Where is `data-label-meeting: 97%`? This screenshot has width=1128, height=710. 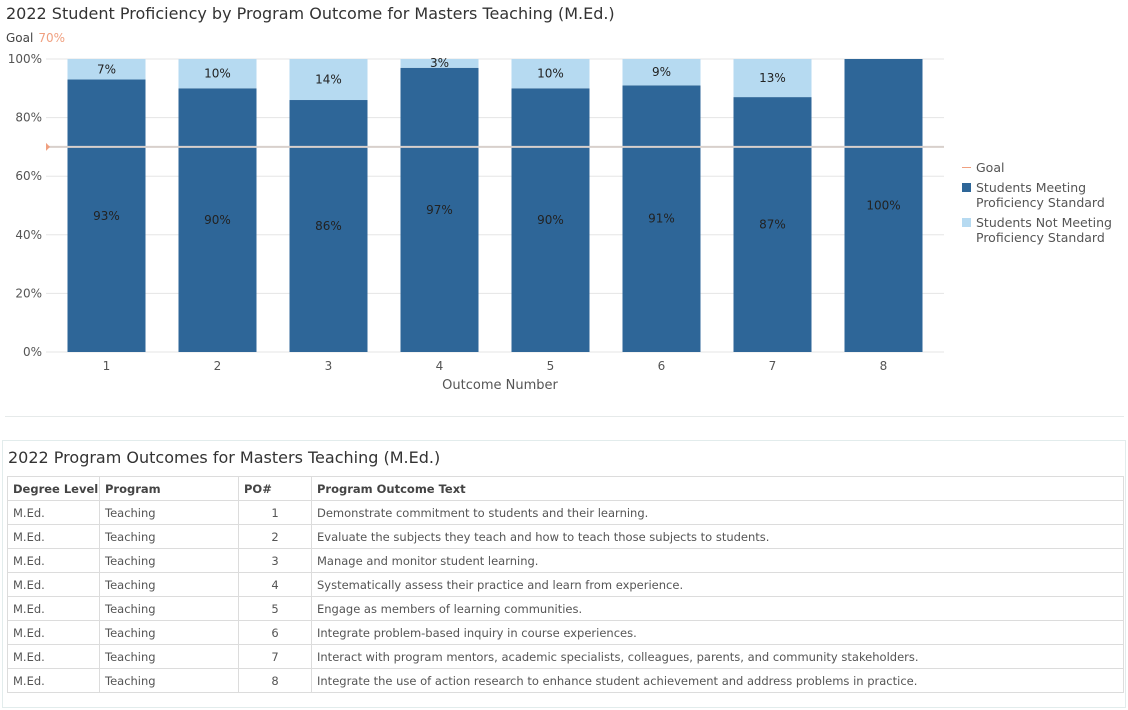
data-label-meeting: 97% is located at coordinates (439, 210).